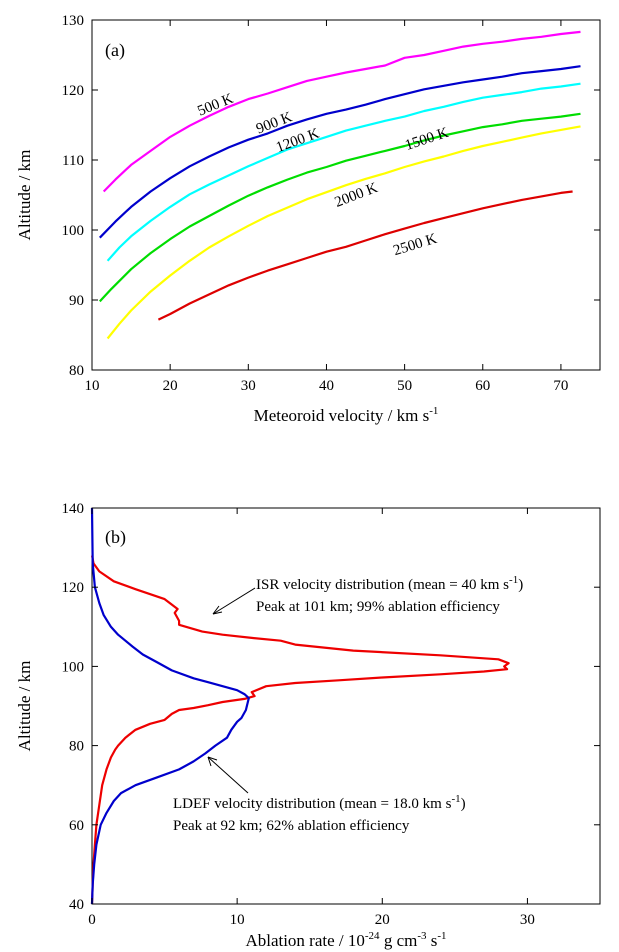  I want to click on y-tick-label: 140, so click(73, 509).